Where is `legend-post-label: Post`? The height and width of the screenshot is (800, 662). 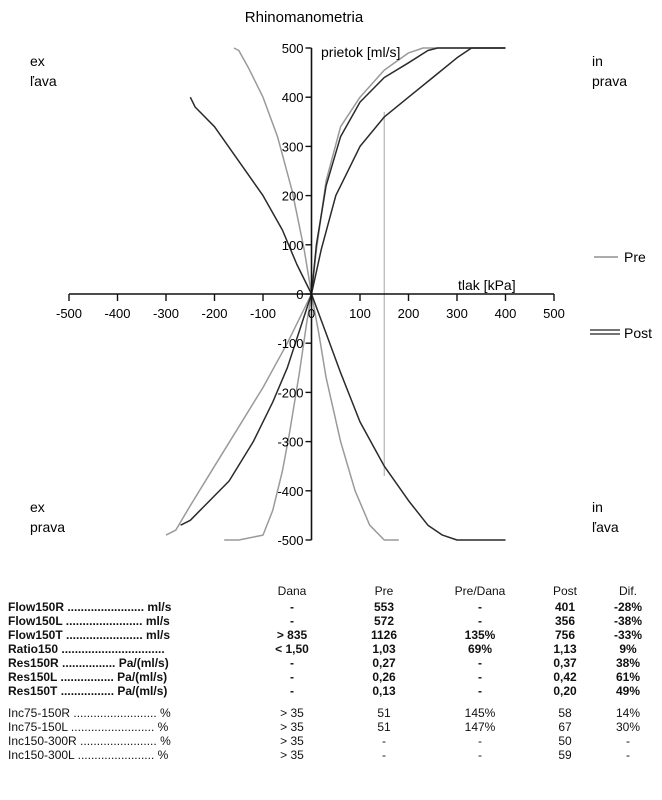
legend-post-label: Post is located at coordinates (638, 333).